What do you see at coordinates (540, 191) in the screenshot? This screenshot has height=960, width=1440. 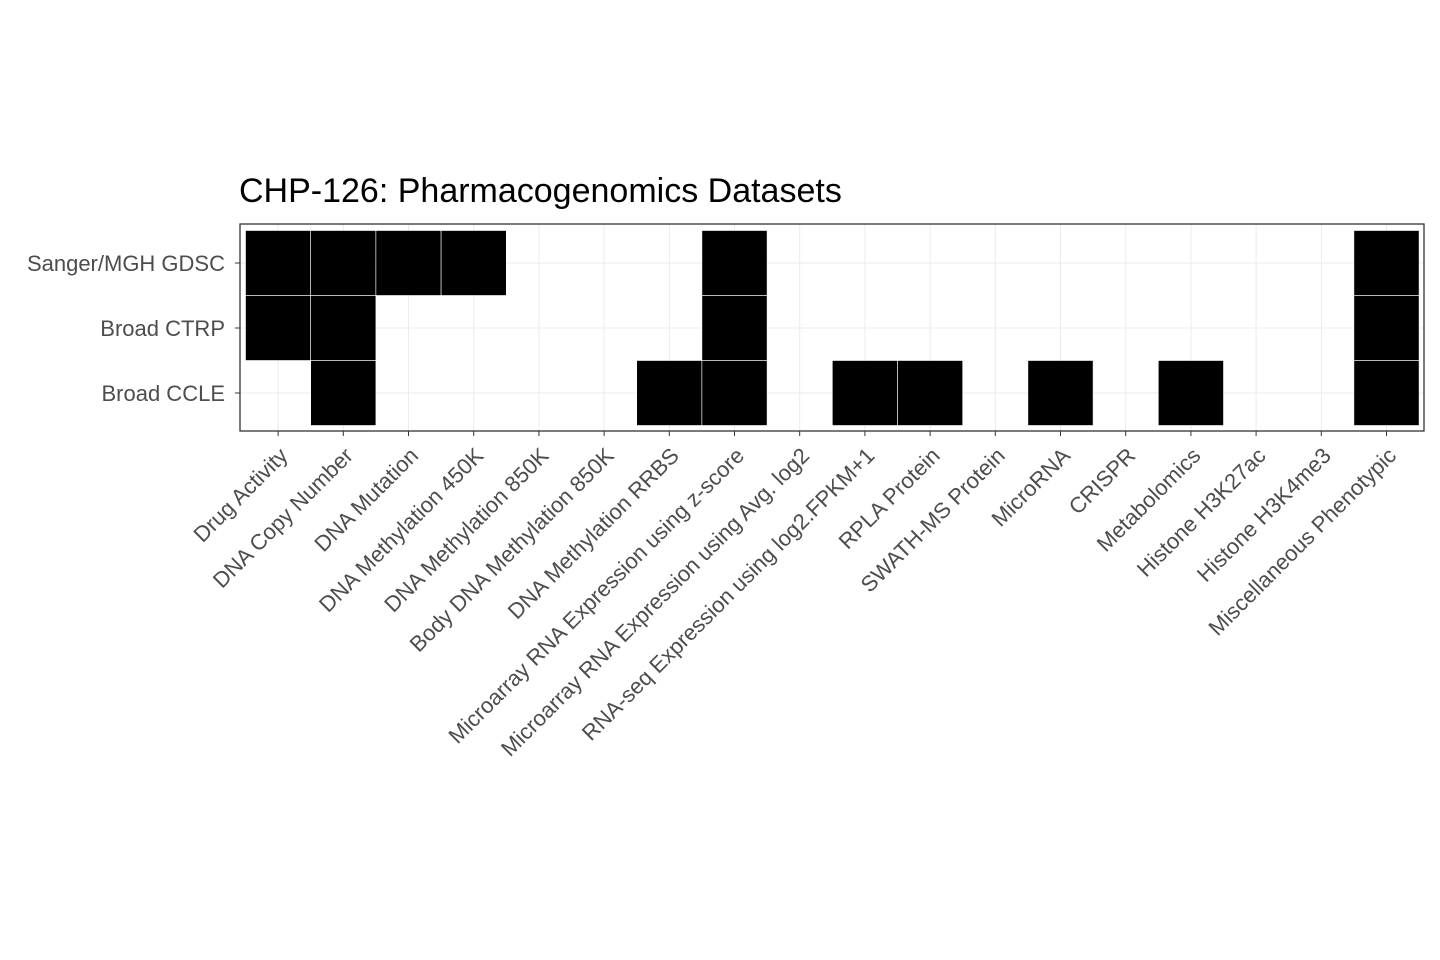 I see `chart-title: CHP-126: Pharmacogenomics Datasets` at bounding box center [540, 191].